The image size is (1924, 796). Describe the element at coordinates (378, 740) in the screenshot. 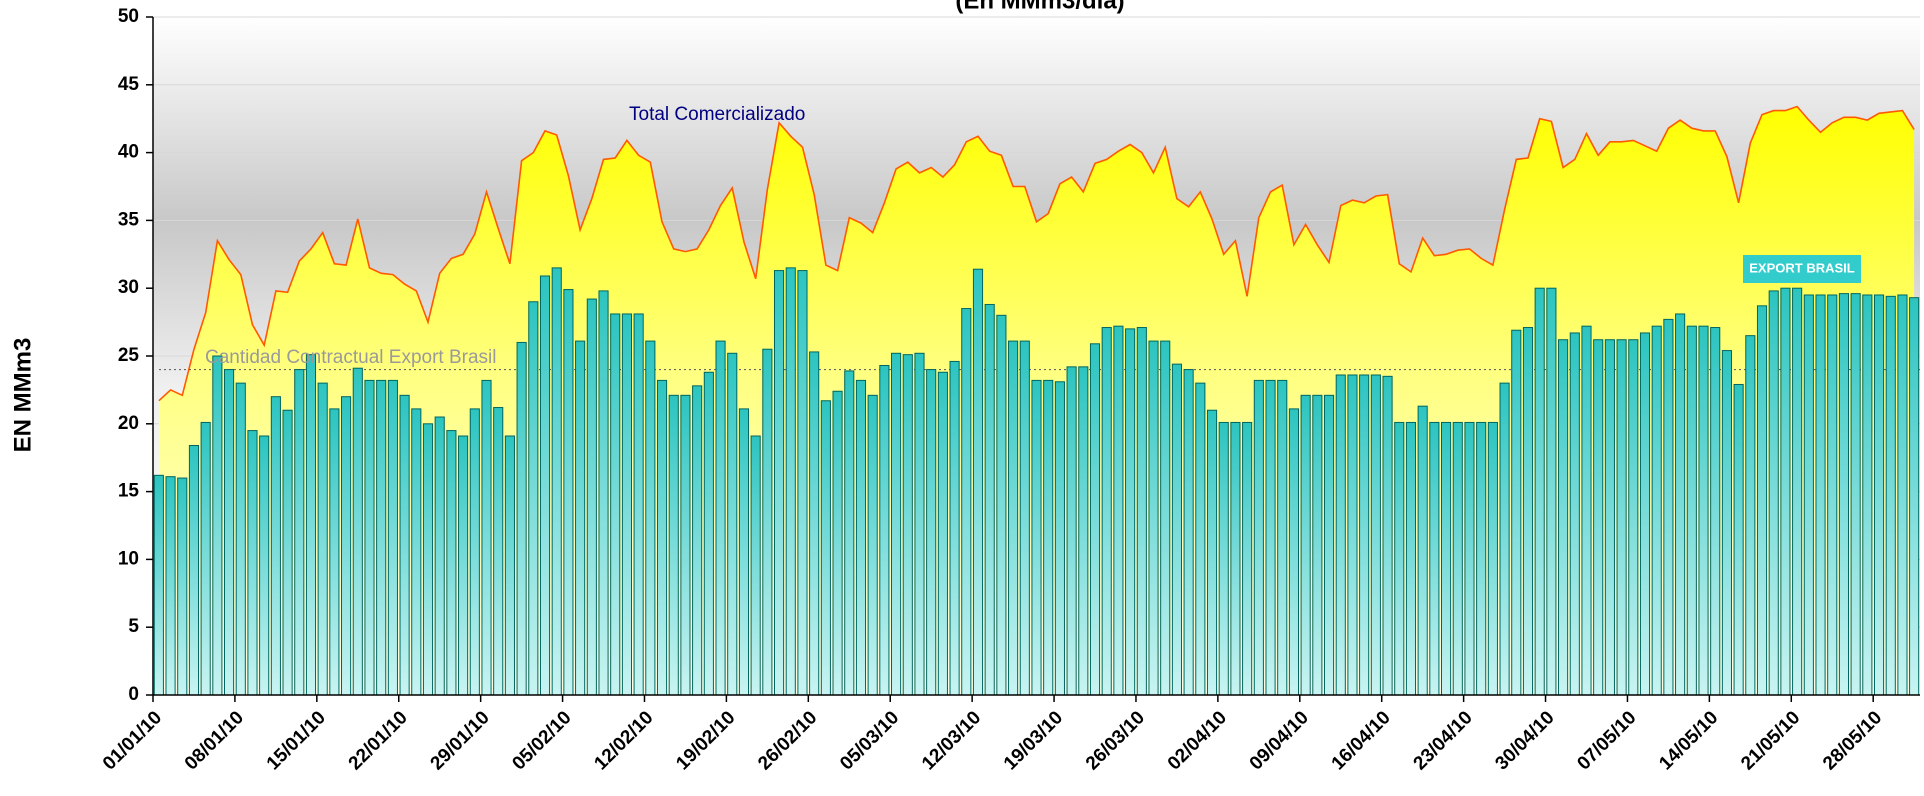

I see `x-tick-label: 22/01/10` at that location.